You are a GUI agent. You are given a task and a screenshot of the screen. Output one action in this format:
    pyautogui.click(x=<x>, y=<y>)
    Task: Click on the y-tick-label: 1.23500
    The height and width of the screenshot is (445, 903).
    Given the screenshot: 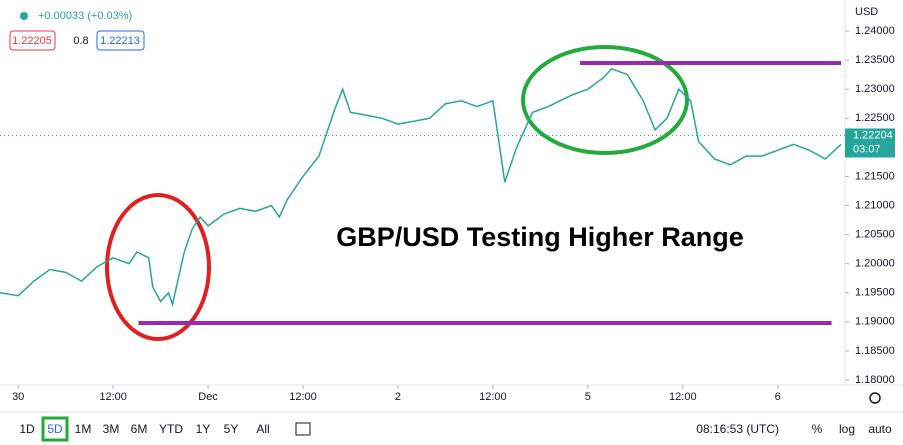 What is the action you would take?
    pyautogui.click(x=875, y=60)
    